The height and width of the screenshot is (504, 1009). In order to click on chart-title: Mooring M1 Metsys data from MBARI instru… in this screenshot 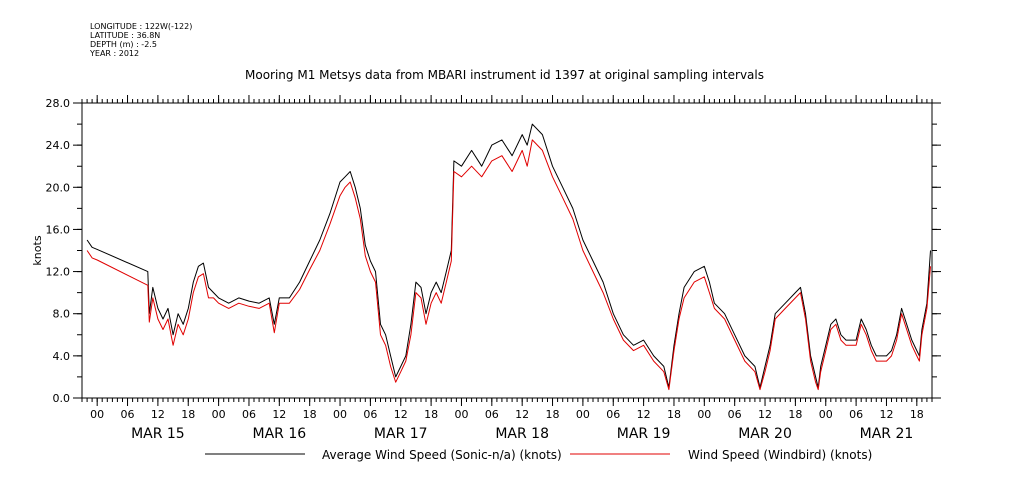, I will do `click(504, 75)`.